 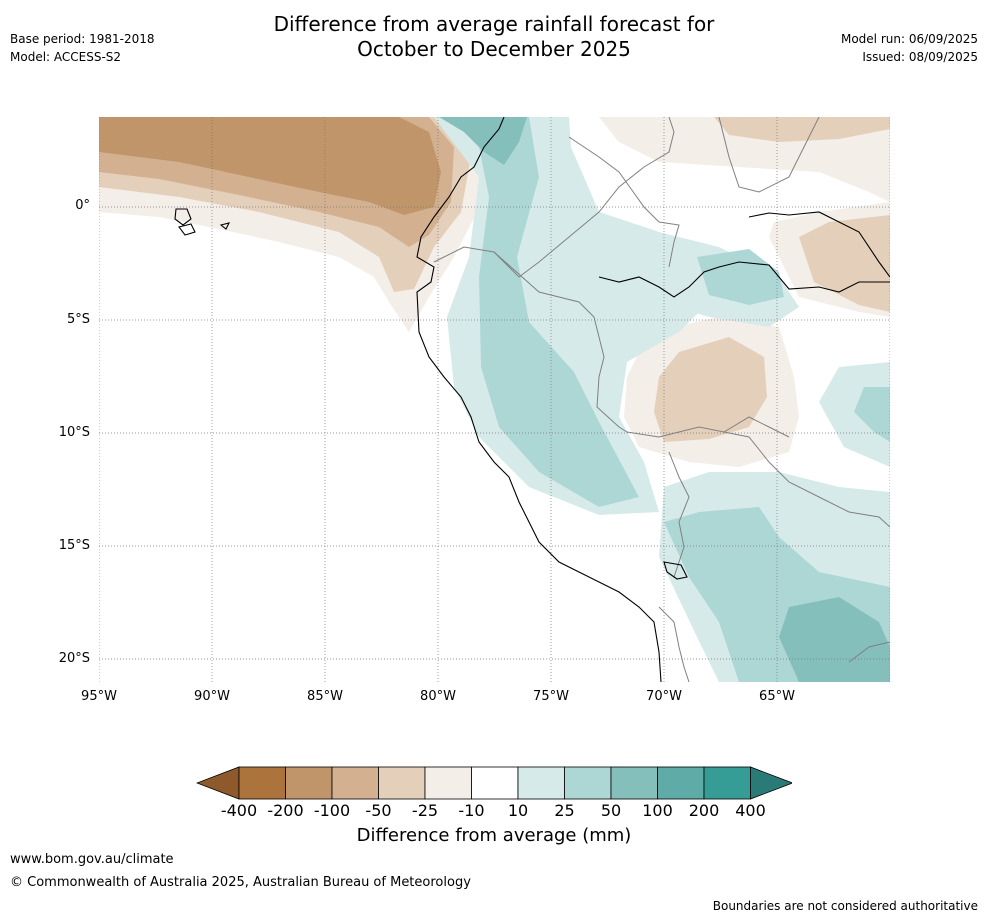 I want to click on lon-label-90w: 90°W, so click(x=212, y=696).